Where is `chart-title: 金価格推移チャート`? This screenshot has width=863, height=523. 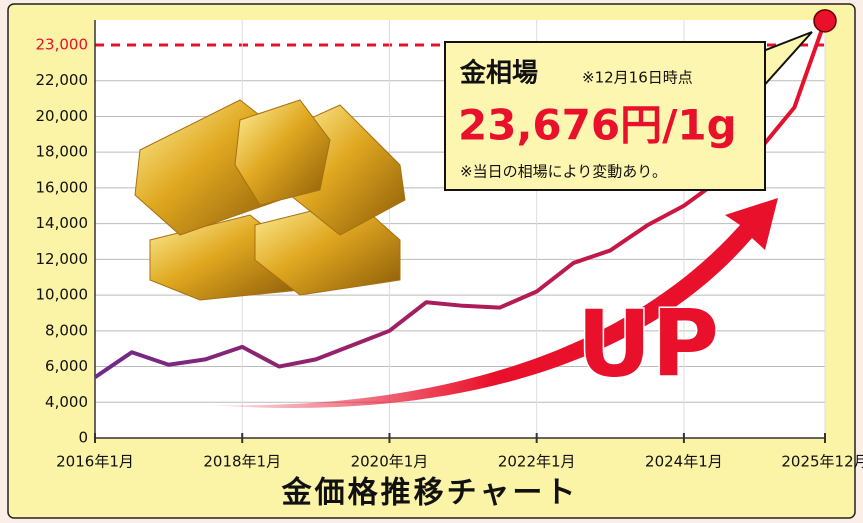
chart-title: 金価格推移チャート is located at coordinates (430, 493).